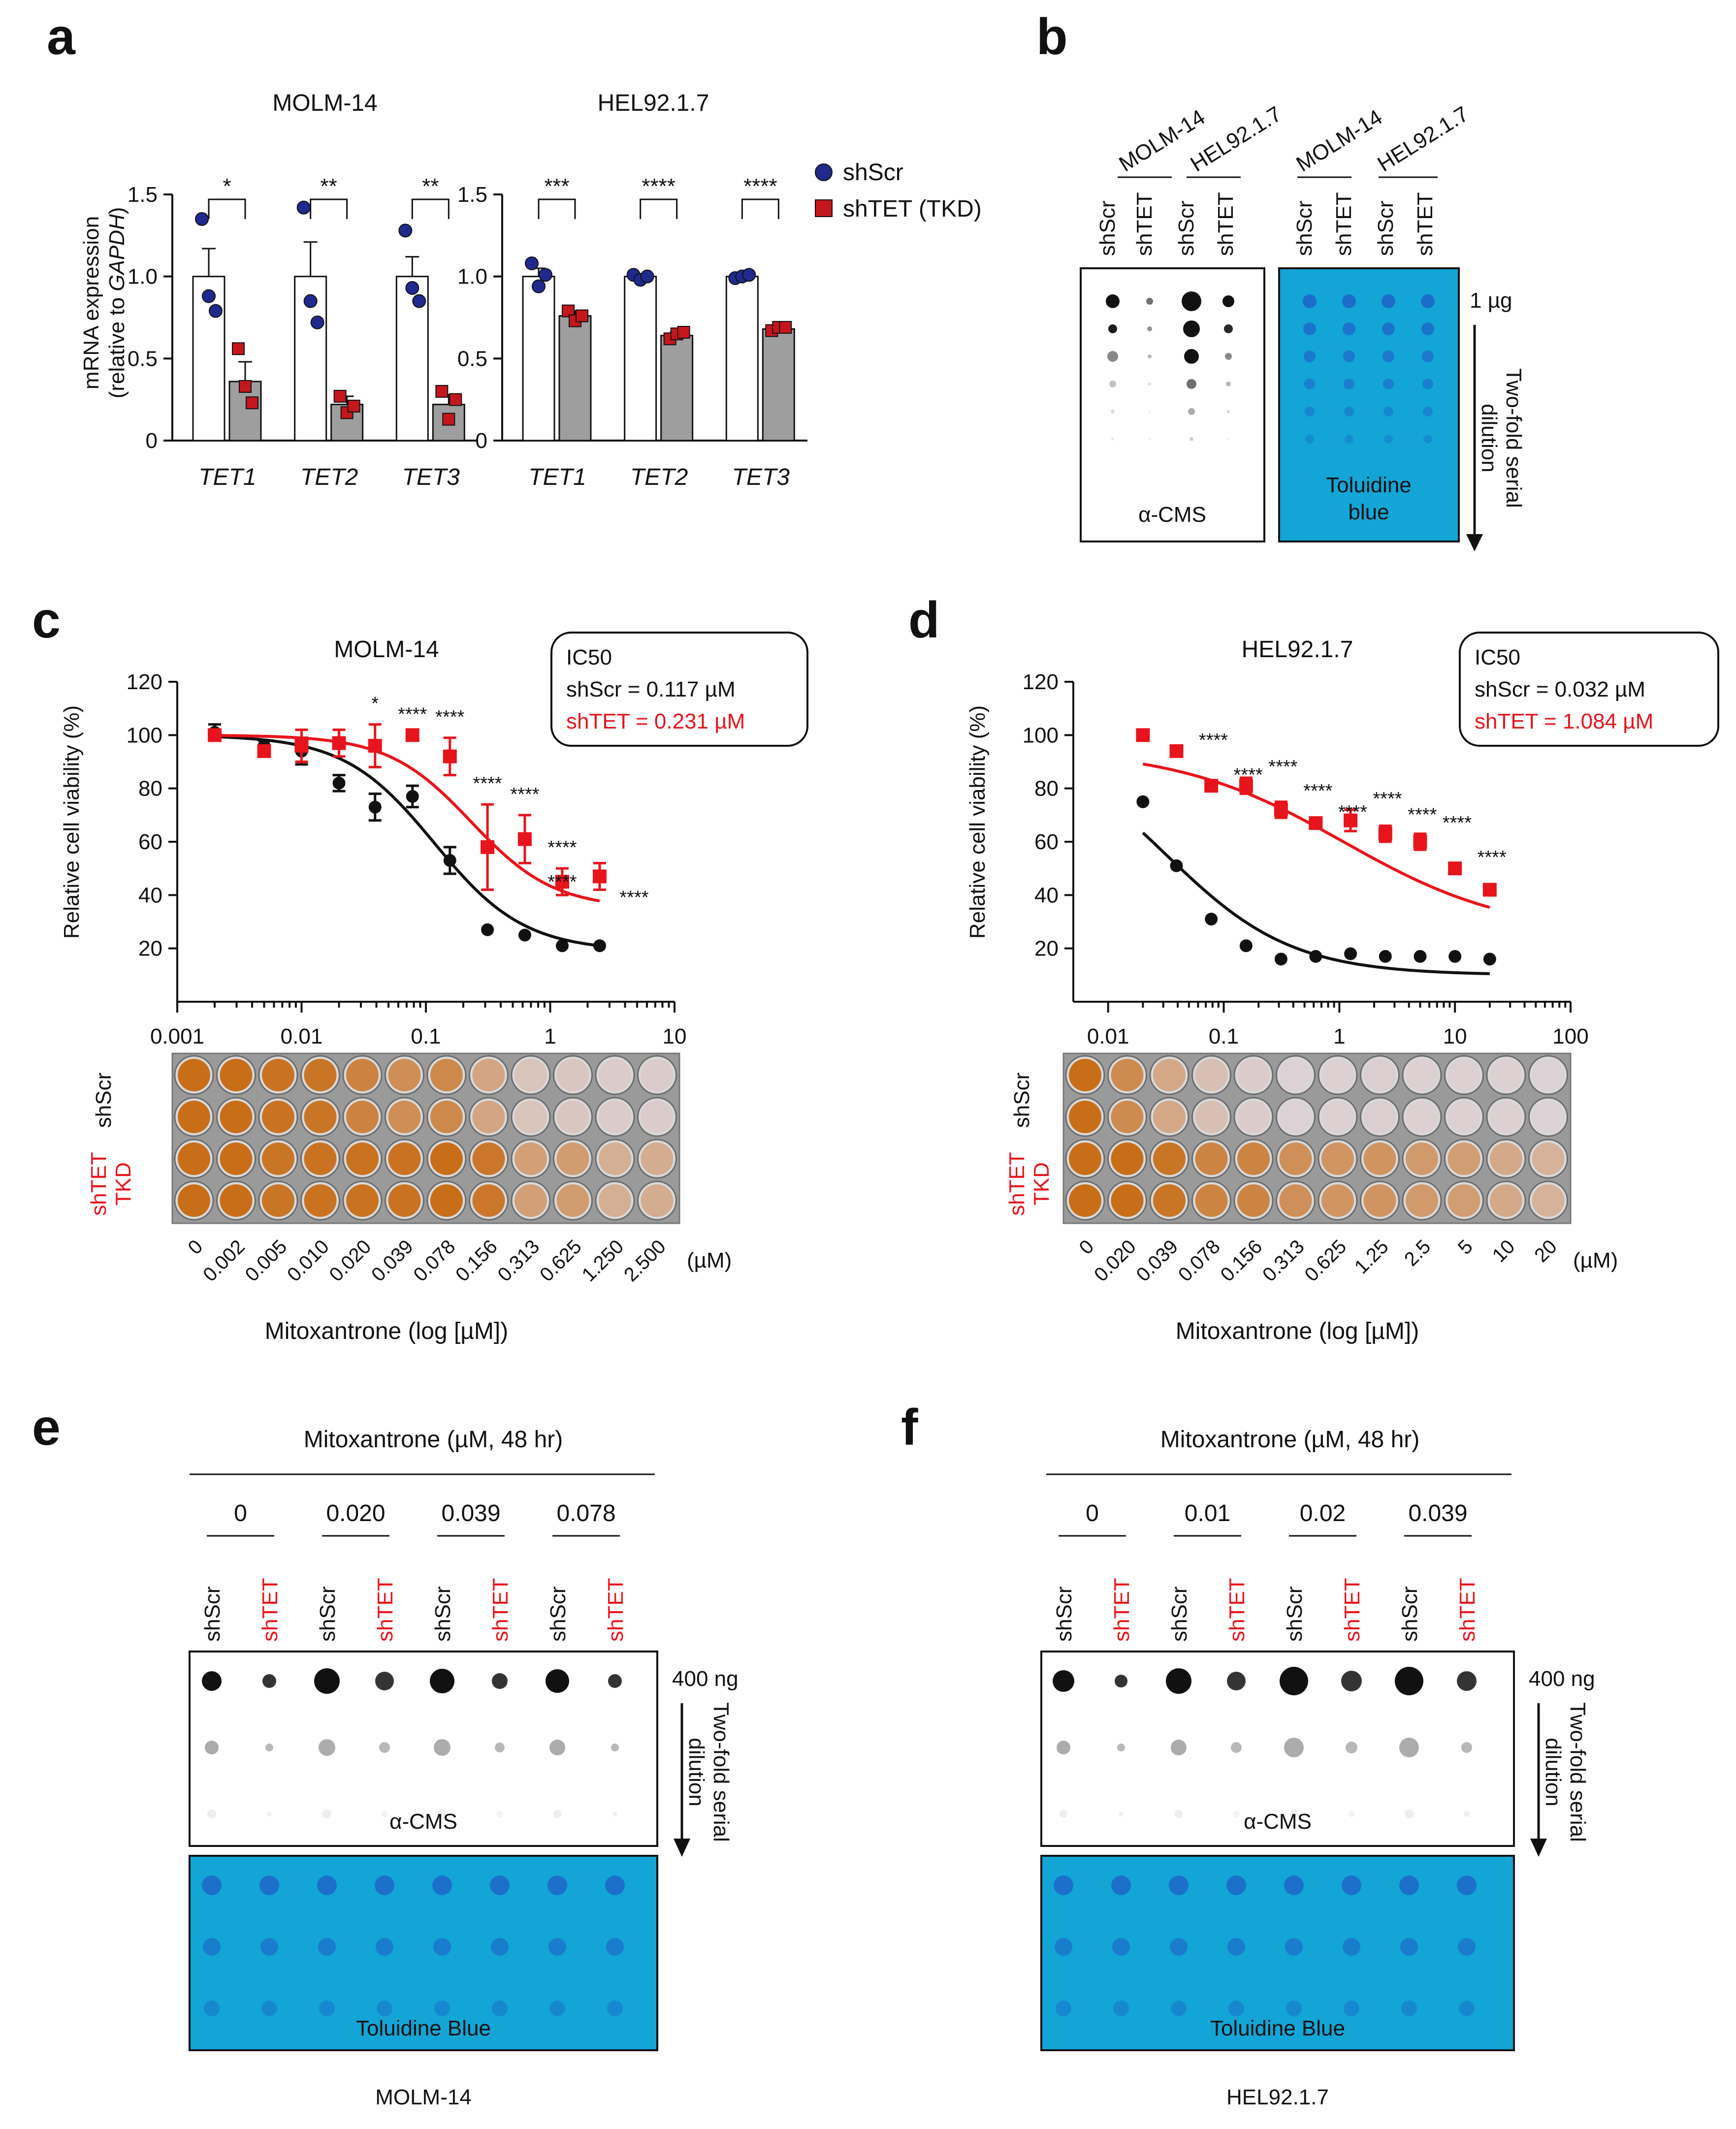 This screenshot has height=2129, width=1736. What do you see at coordinates (1368, 512) in the screenshot?
I see `b-stain-label-2: blue` at bounding box center [1368, 512].